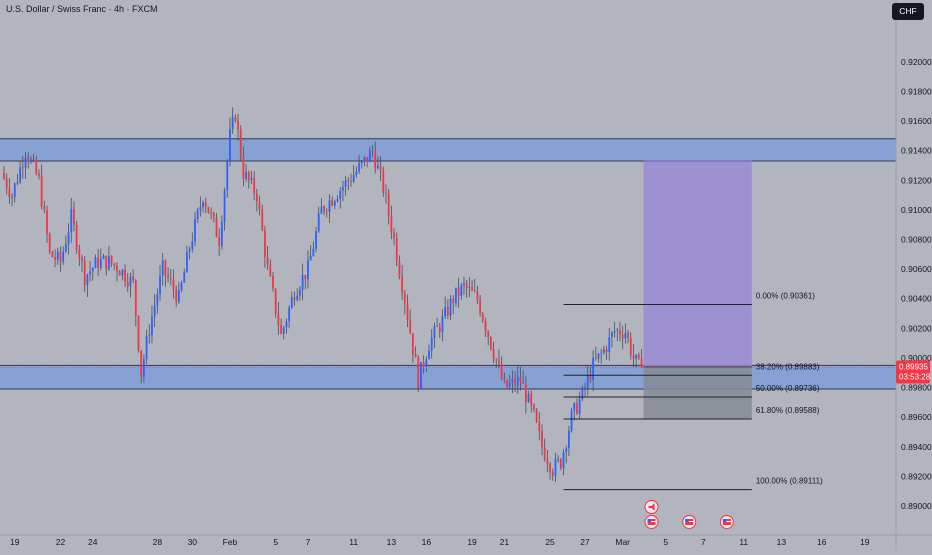  I want to click on position-target-area, so click(697, 264).